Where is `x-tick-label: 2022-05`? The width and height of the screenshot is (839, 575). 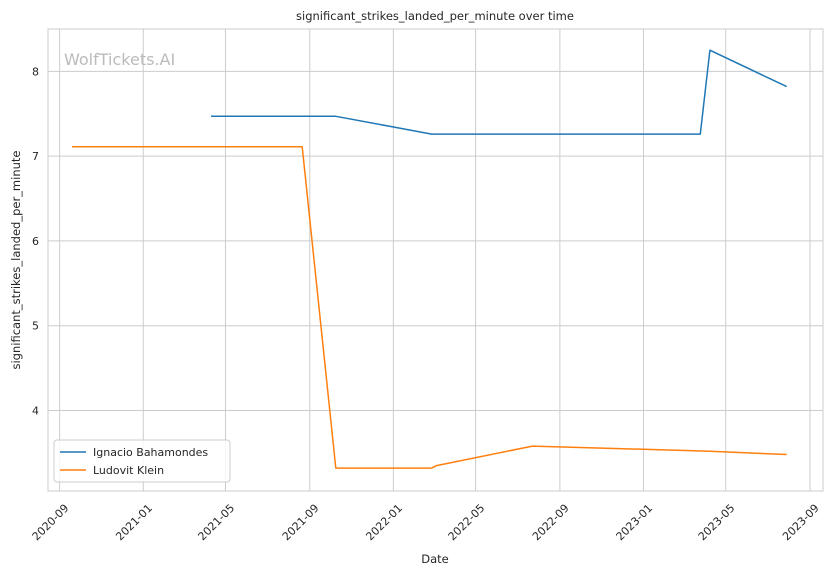 x-tick-label: 2022-05 is located at coordinates (467, 523).